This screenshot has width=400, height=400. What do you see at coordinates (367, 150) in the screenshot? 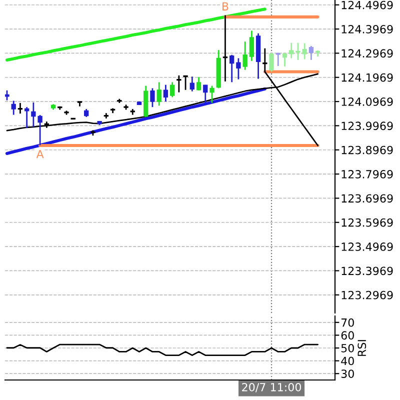
I see `y-tick-label: 123.8969` at bounding box center [367, 150].